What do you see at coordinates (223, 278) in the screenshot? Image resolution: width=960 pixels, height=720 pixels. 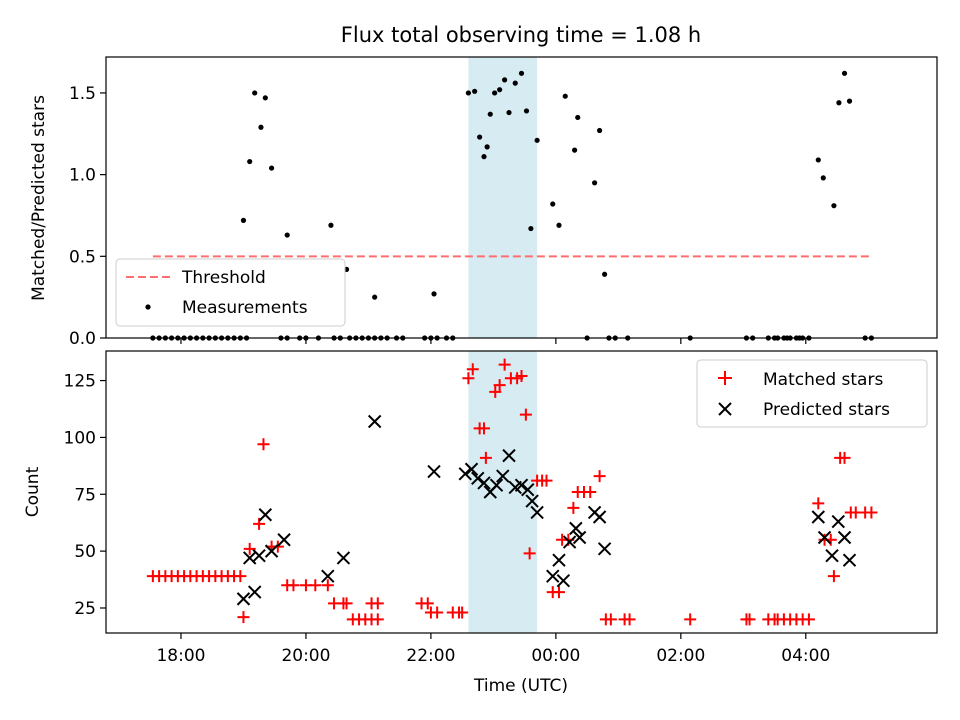 I see `legend-threshold-label: Threshold` at bounding box center [223, 278].